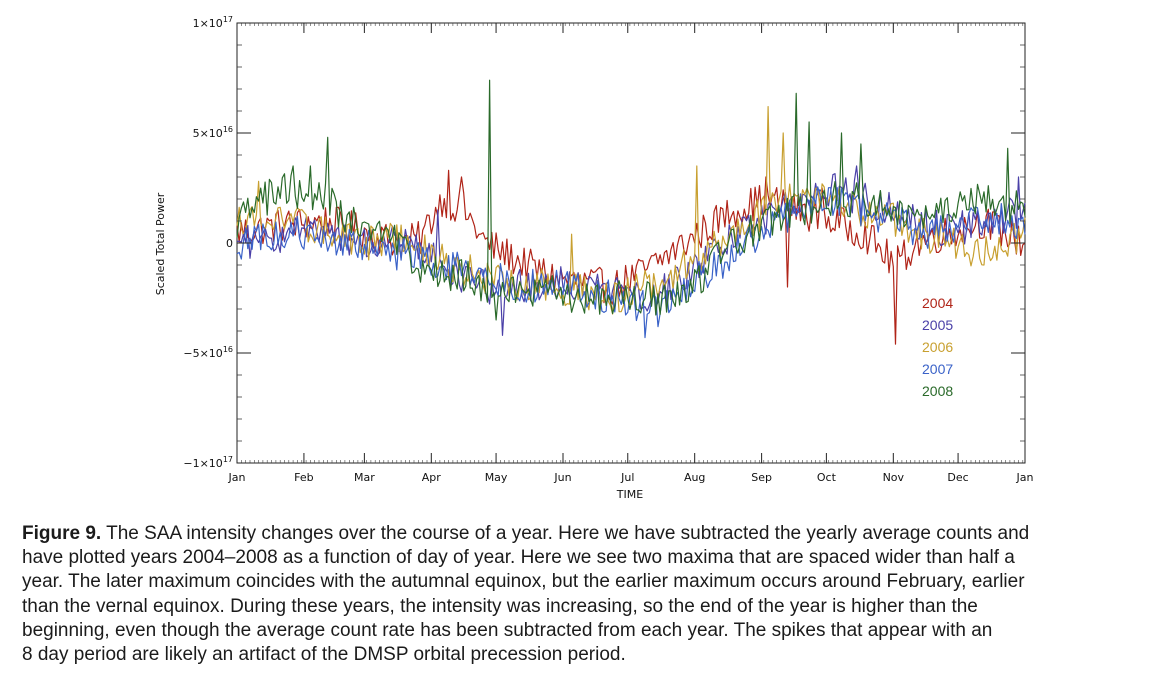 The width and height of the screenshot is (1173, 698). Describe the element at coordinates (631, 262) in the screenshot. I see `series-line-2007` at that location.